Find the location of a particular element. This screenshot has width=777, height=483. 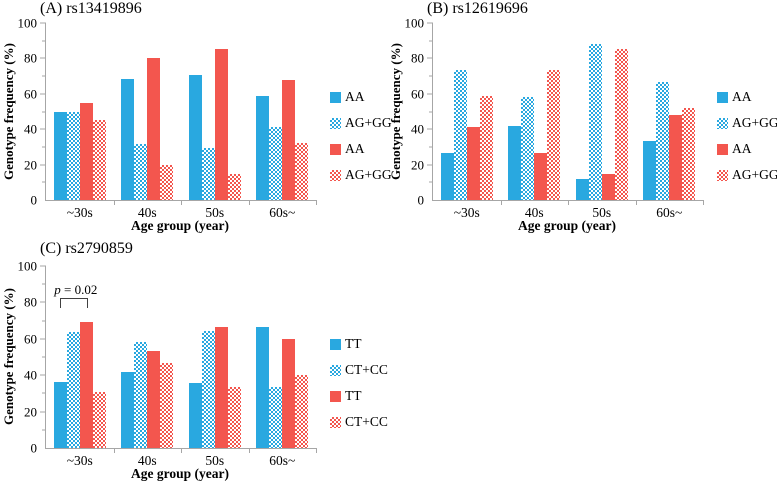

x-category-label: 40s is located at coordinates (534, 212).